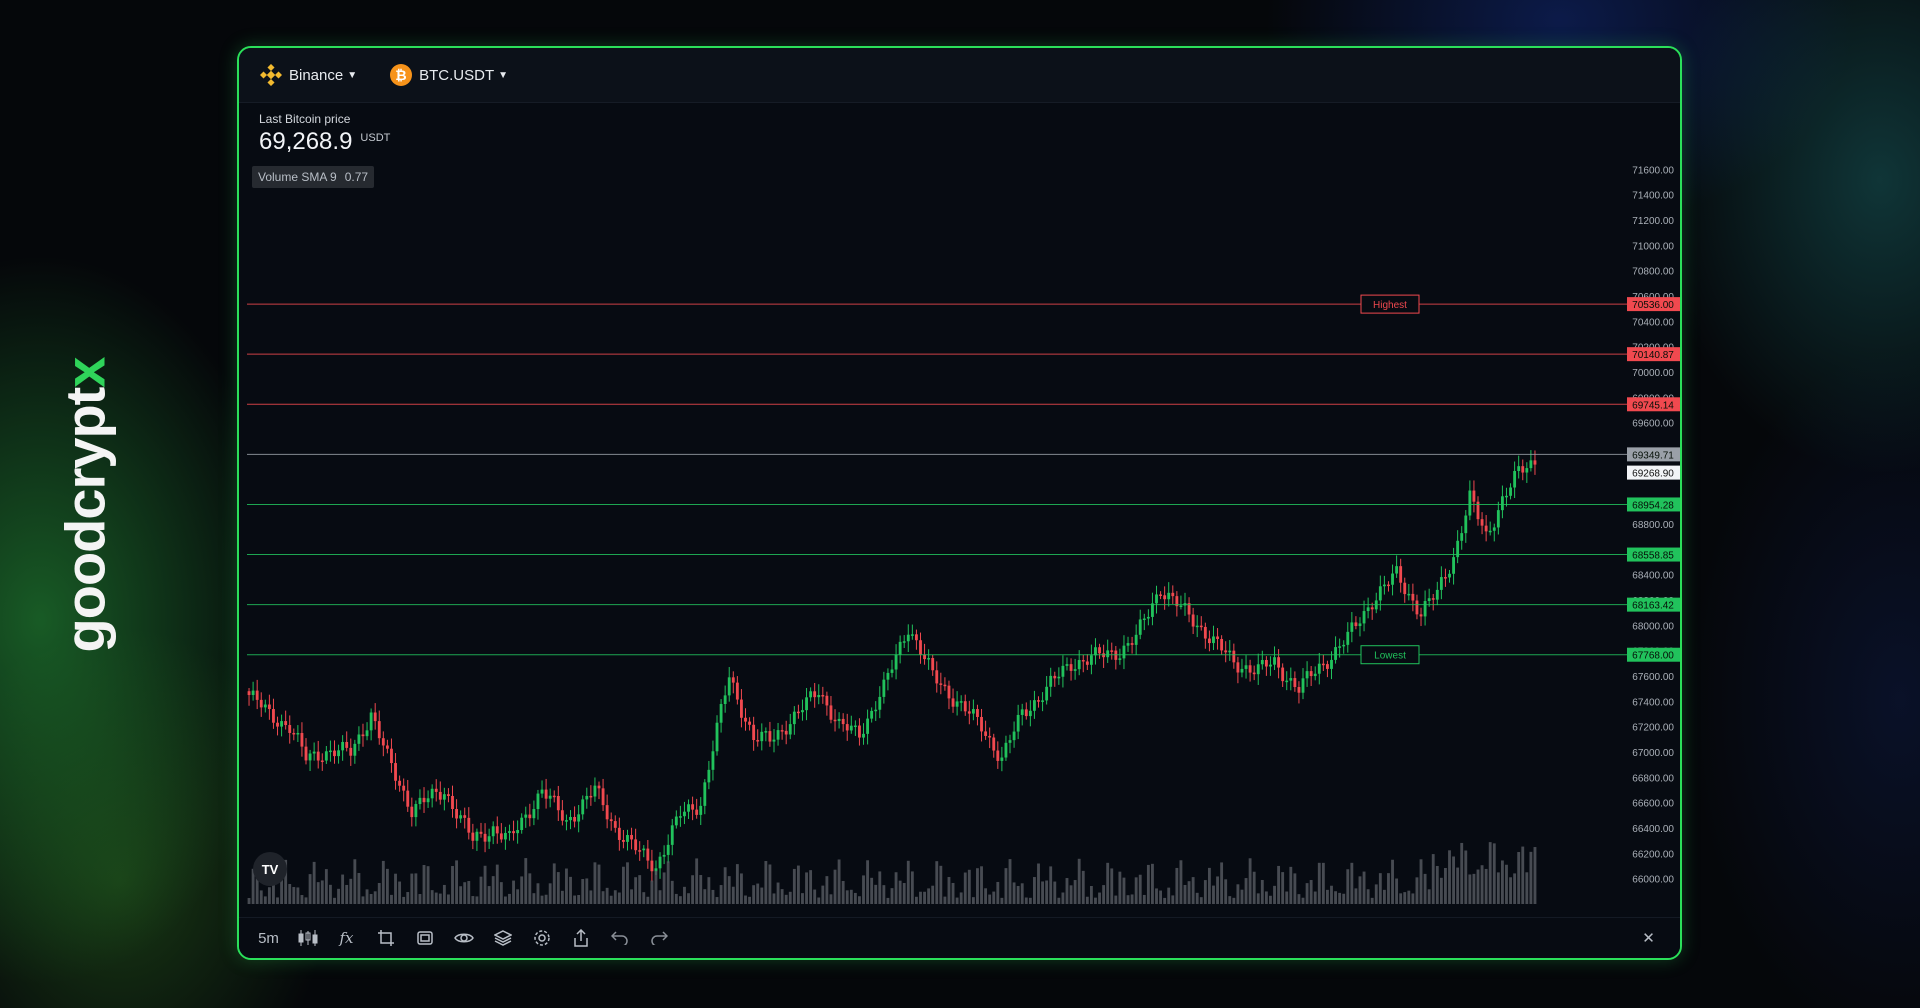  Describe the element at coordinates (448, 75) in the screenshot. I see `pair-selector: ₿ BTC.USDT ▼` at that location.